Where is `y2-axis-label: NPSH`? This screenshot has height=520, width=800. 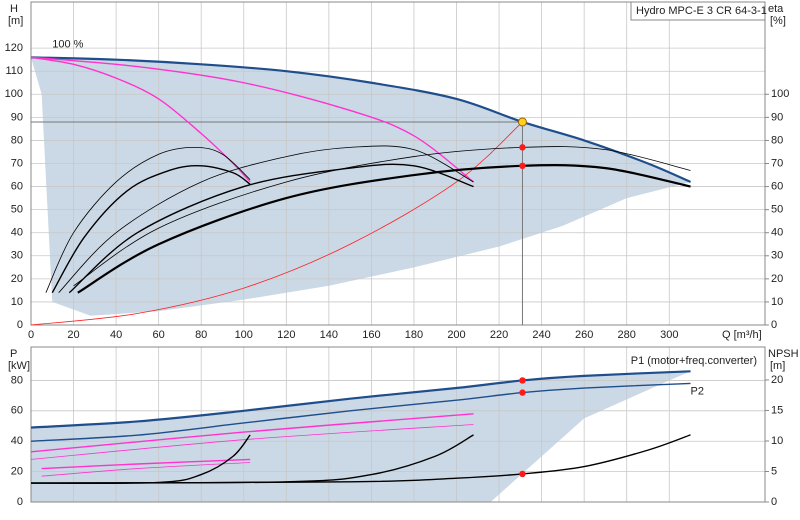
y2-axis-label: NPSH is located at coordinates (783, 354).